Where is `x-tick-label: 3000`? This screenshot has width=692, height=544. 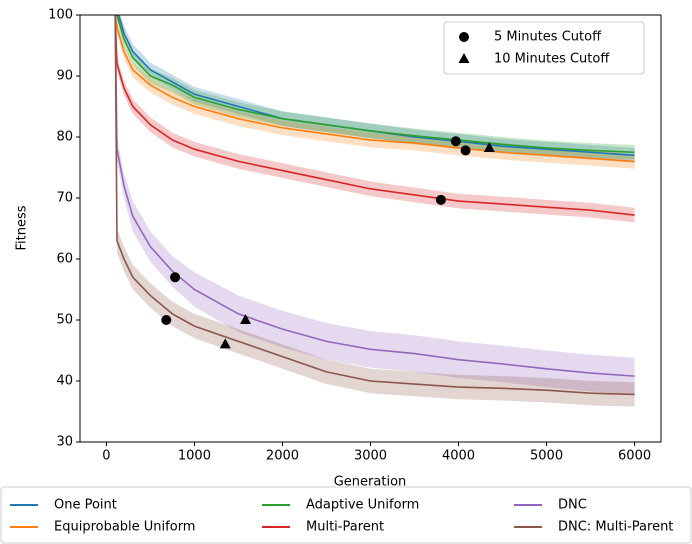 x-tick-label: 3000 is located at coordinates (370, 456).